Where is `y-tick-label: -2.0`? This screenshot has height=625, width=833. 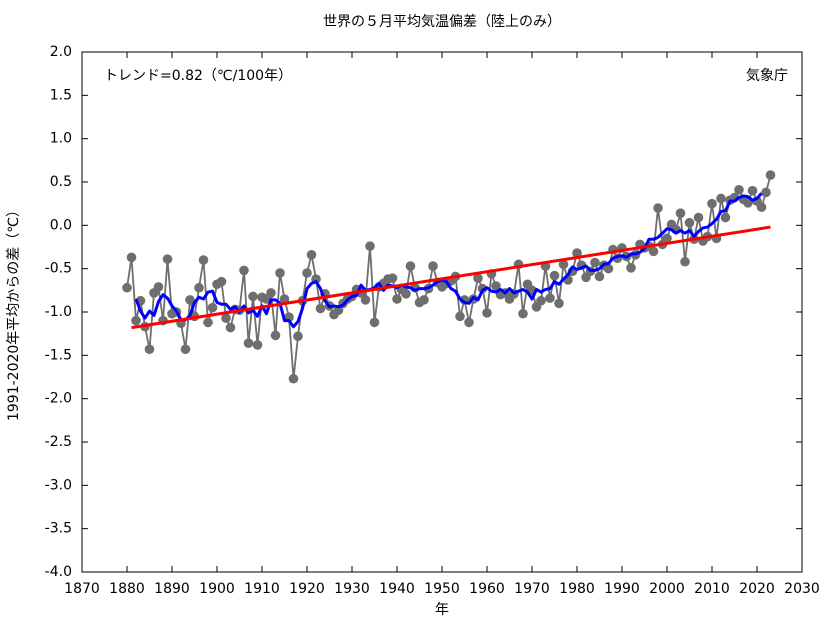
y-tick-label: -2.0 is located at coordinates (58, 399).